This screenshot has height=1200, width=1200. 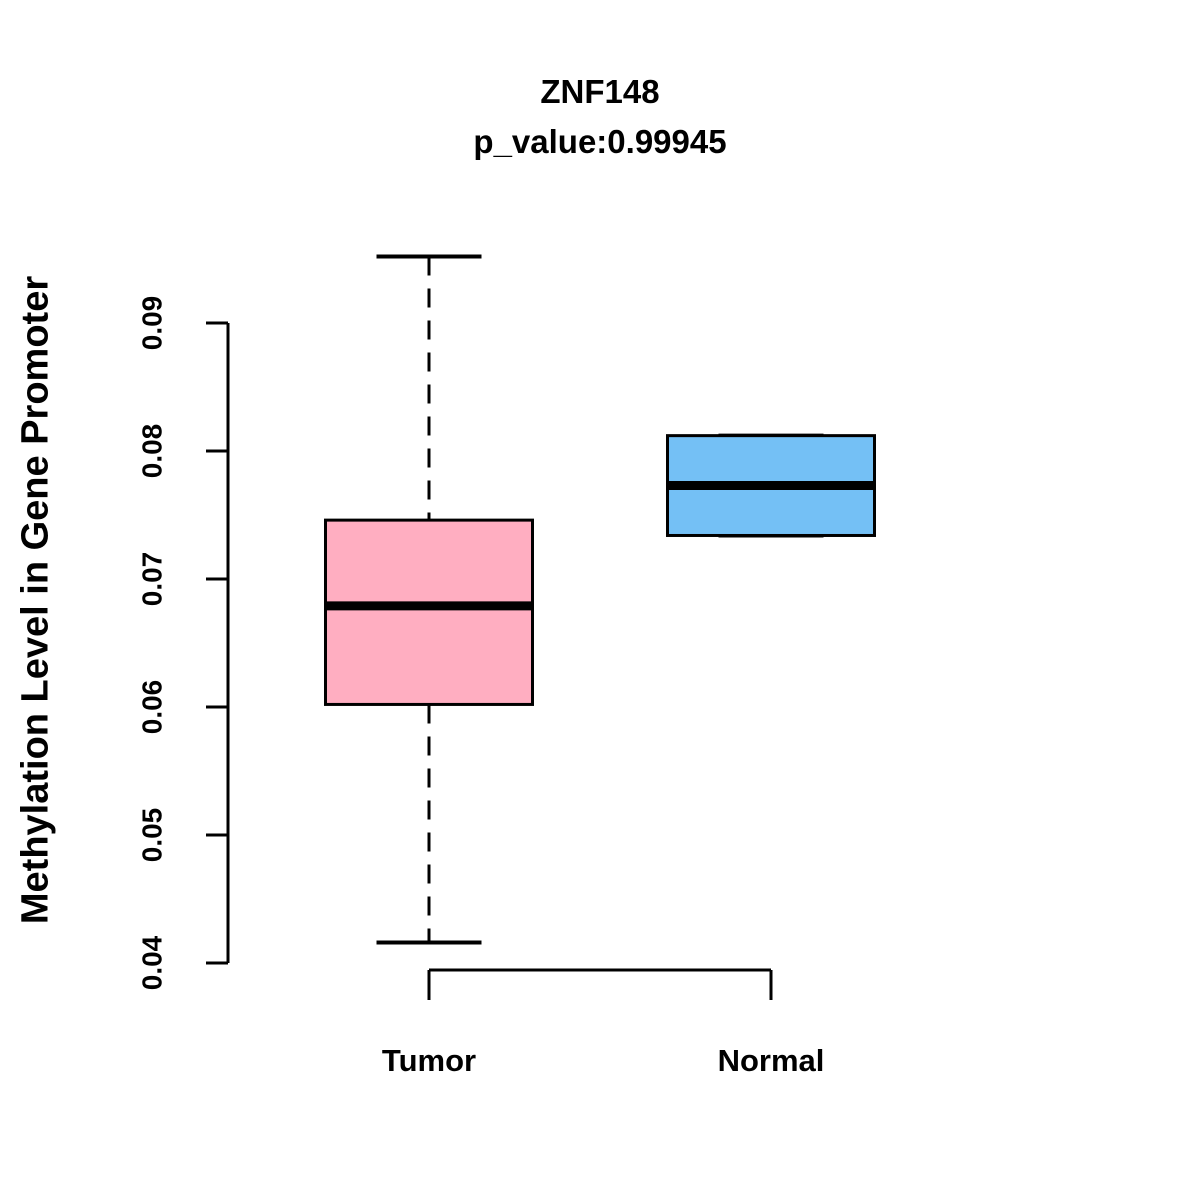 I want to click on y-axis-label: Methylation Level in Gene Promoter, so click(x=35, y=600).